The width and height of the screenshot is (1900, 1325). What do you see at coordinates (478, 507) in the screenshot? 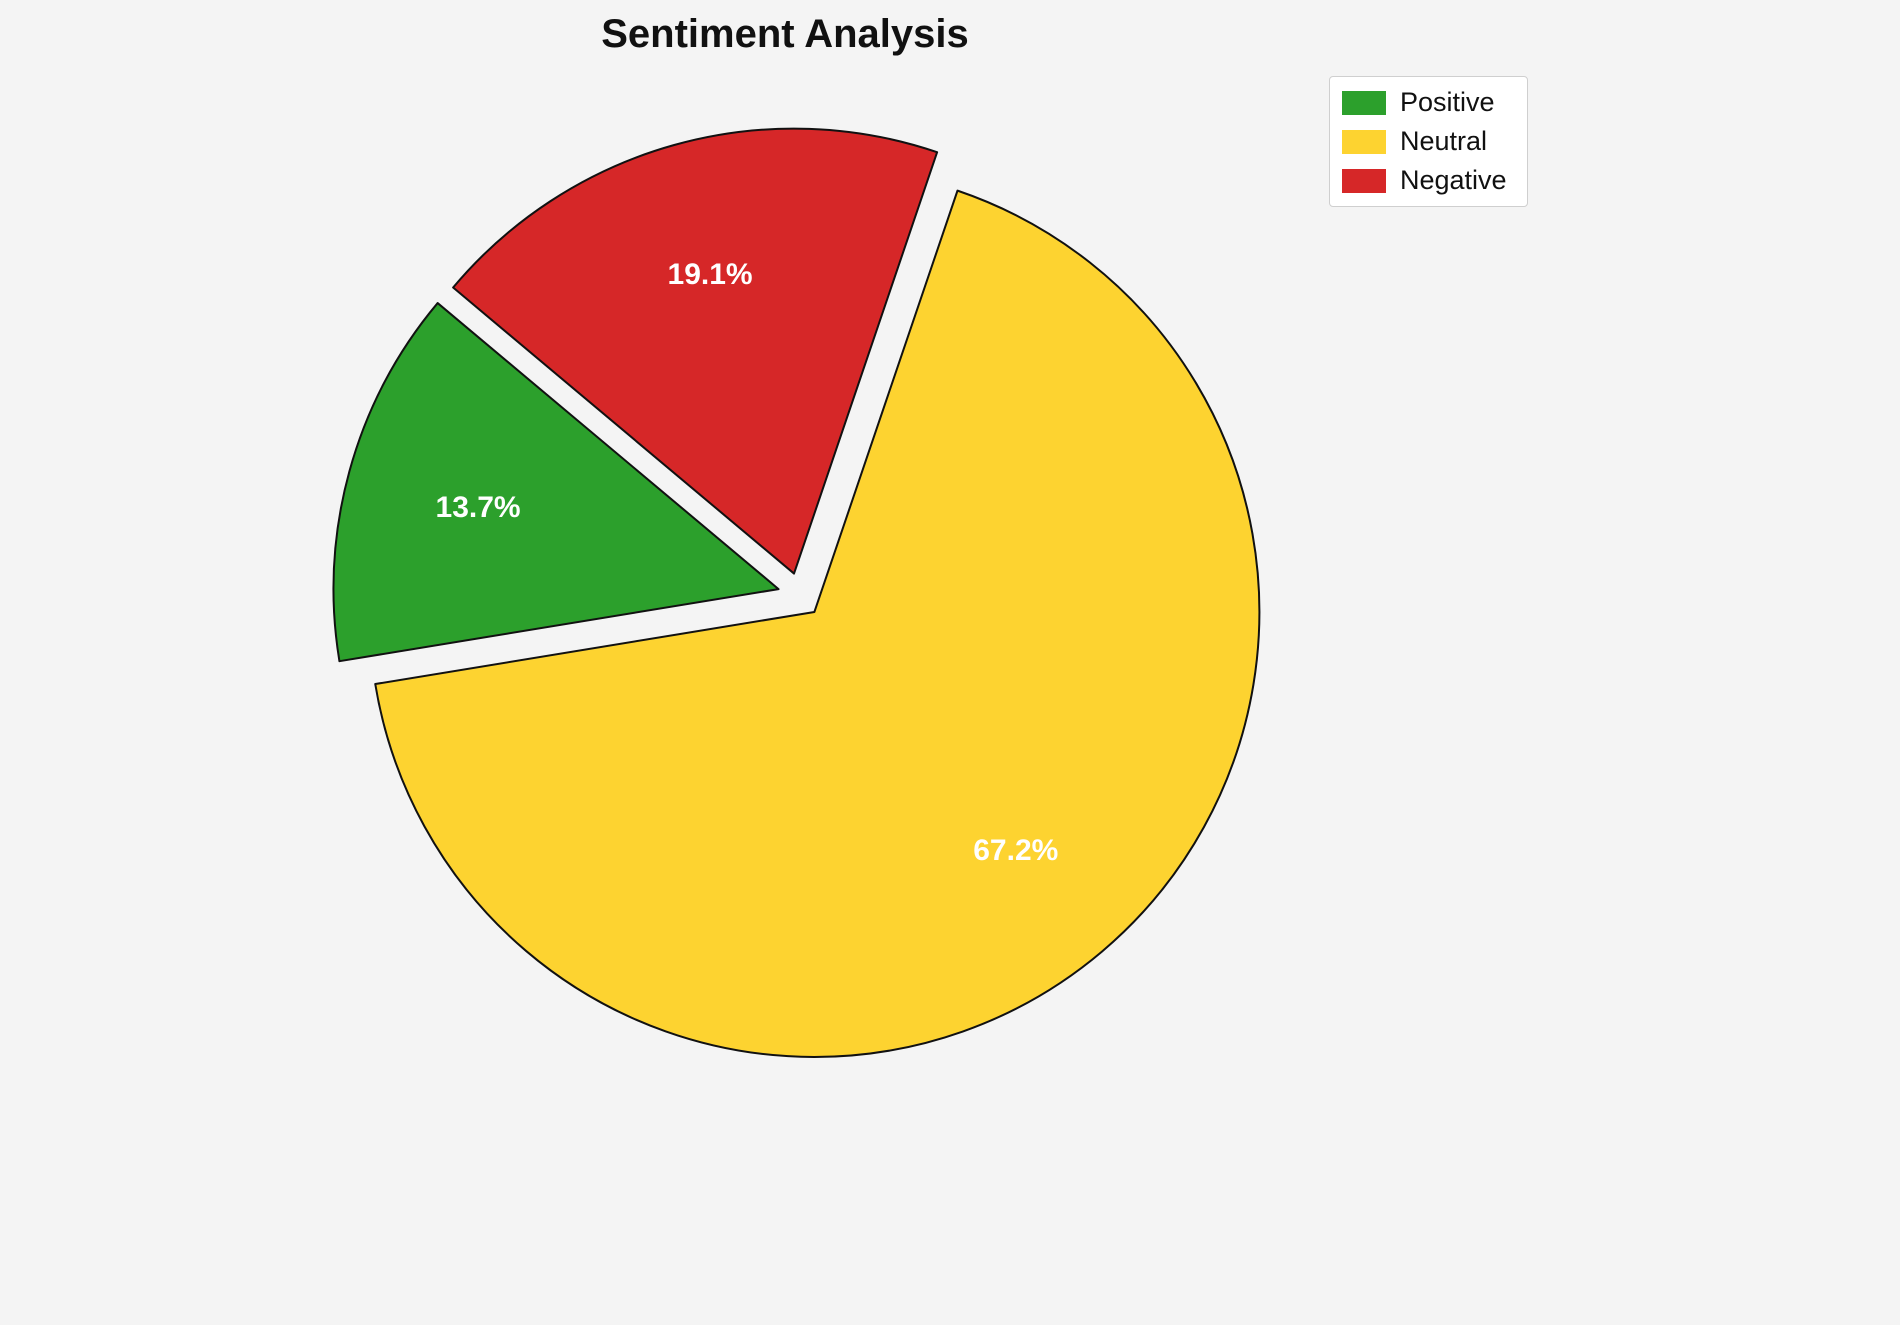
I see `pct-label-positive: 13.7%` at bounding box center [478, 507].